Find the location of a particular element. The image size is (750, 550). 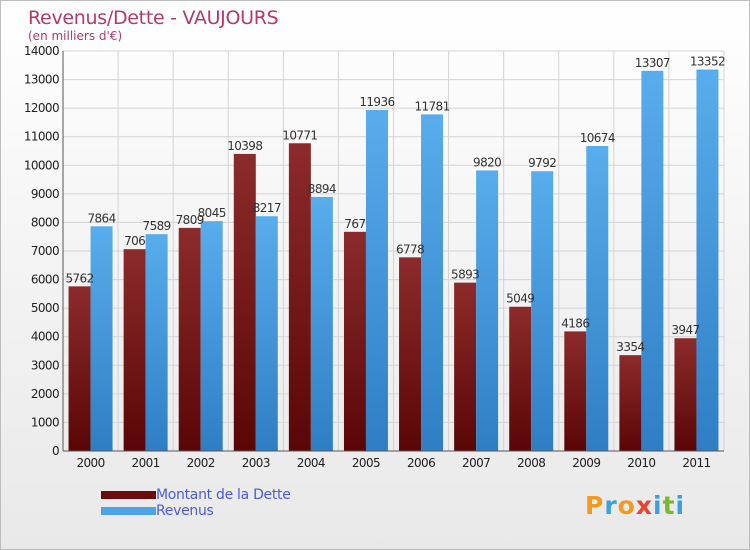

y-tick-label: 0 is located at coordinates (55, 451).